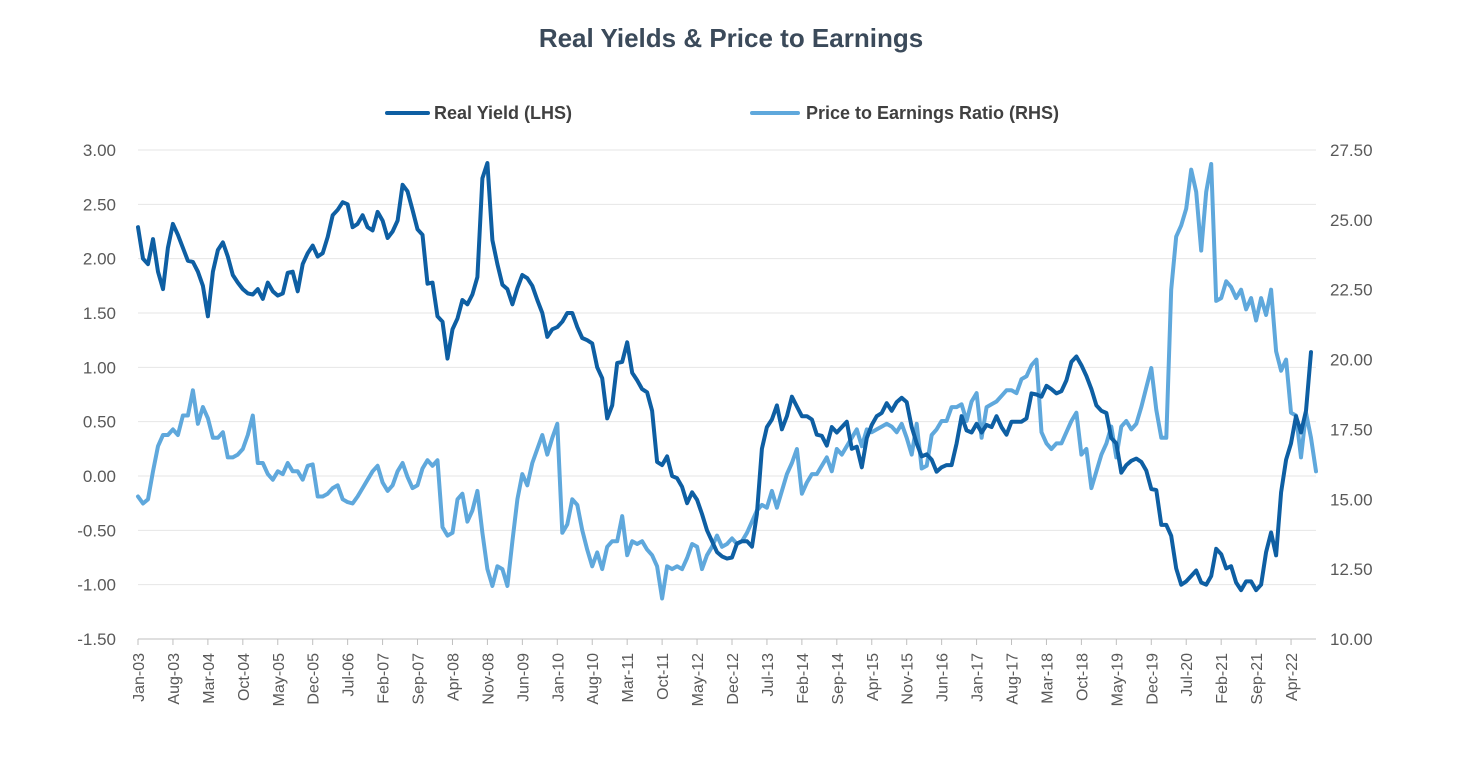 This screenshot has width=1462, height=764. I want to click on x-tick-label: Feb-21, so click(1222, 678).